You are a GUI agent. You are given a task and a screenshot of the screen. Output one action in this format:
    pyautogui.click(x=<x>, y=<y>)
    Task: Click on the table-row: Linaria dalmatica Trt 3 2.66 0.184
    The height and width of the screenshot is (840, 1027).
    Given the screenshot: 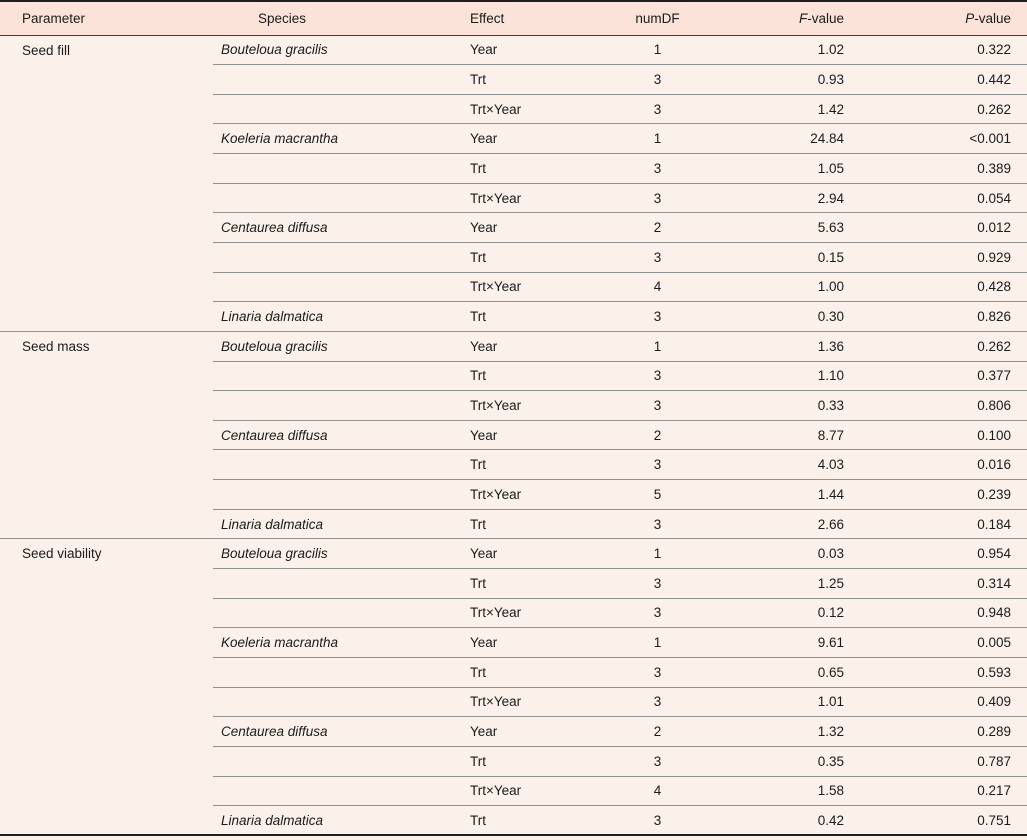 What is the action you would take?
    pyautogui.click(x=513, y=523)
    